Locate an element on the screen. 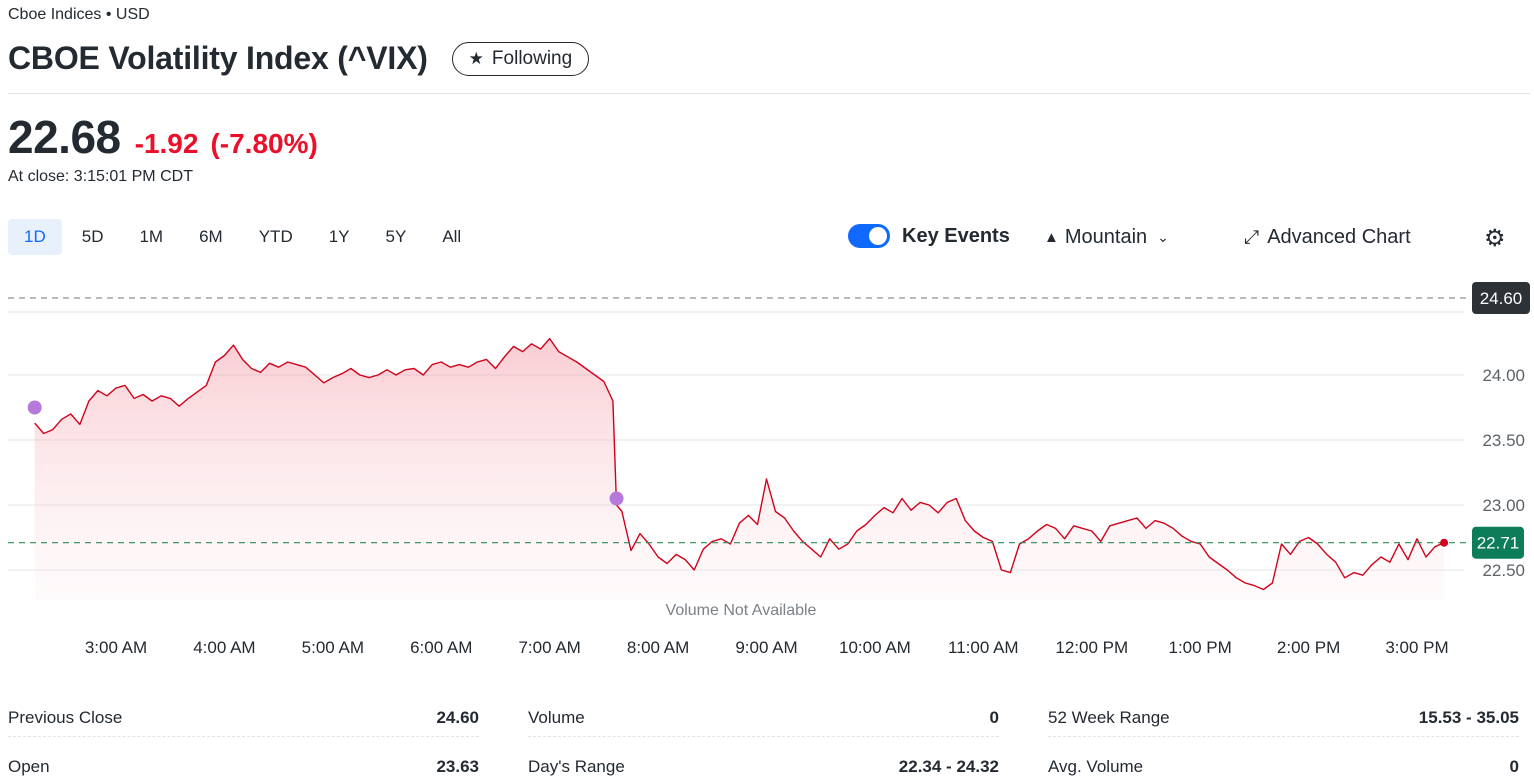  price-change: -1.92 is located at coordinates (166, 143).